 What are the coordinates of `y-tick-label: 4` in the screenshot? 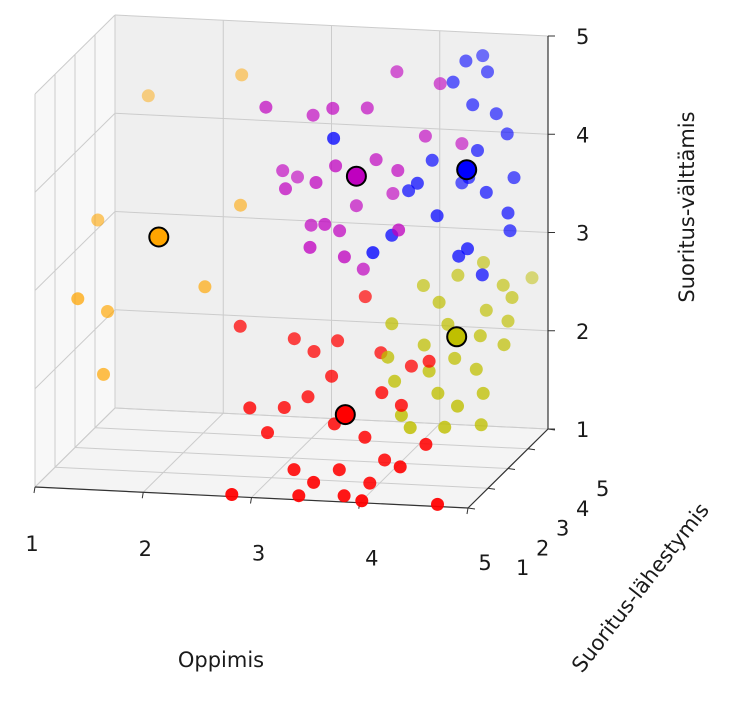 It's located at (582, 509).